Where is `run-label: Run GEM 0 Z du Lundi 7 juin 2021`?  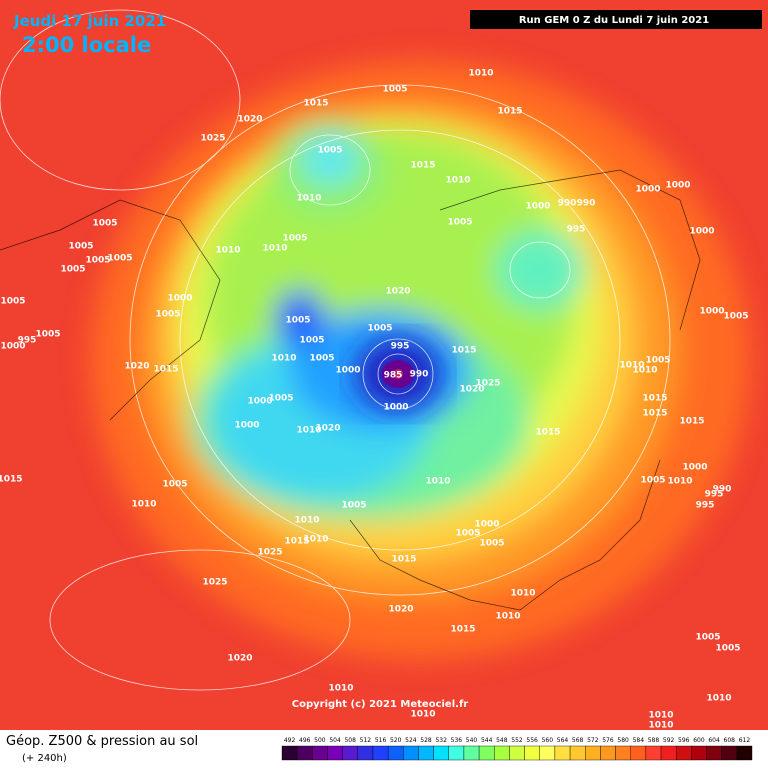 run-label: Run GEM 0 Z du Lundi 7 juin 2021 is located at coordinates (614, 20).